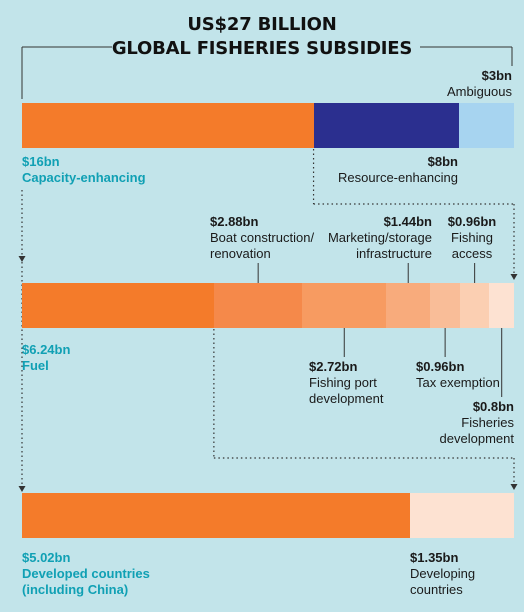  I want to click on boat-label: $2.88bn Boat construction/ renovation, so click(262, 238).